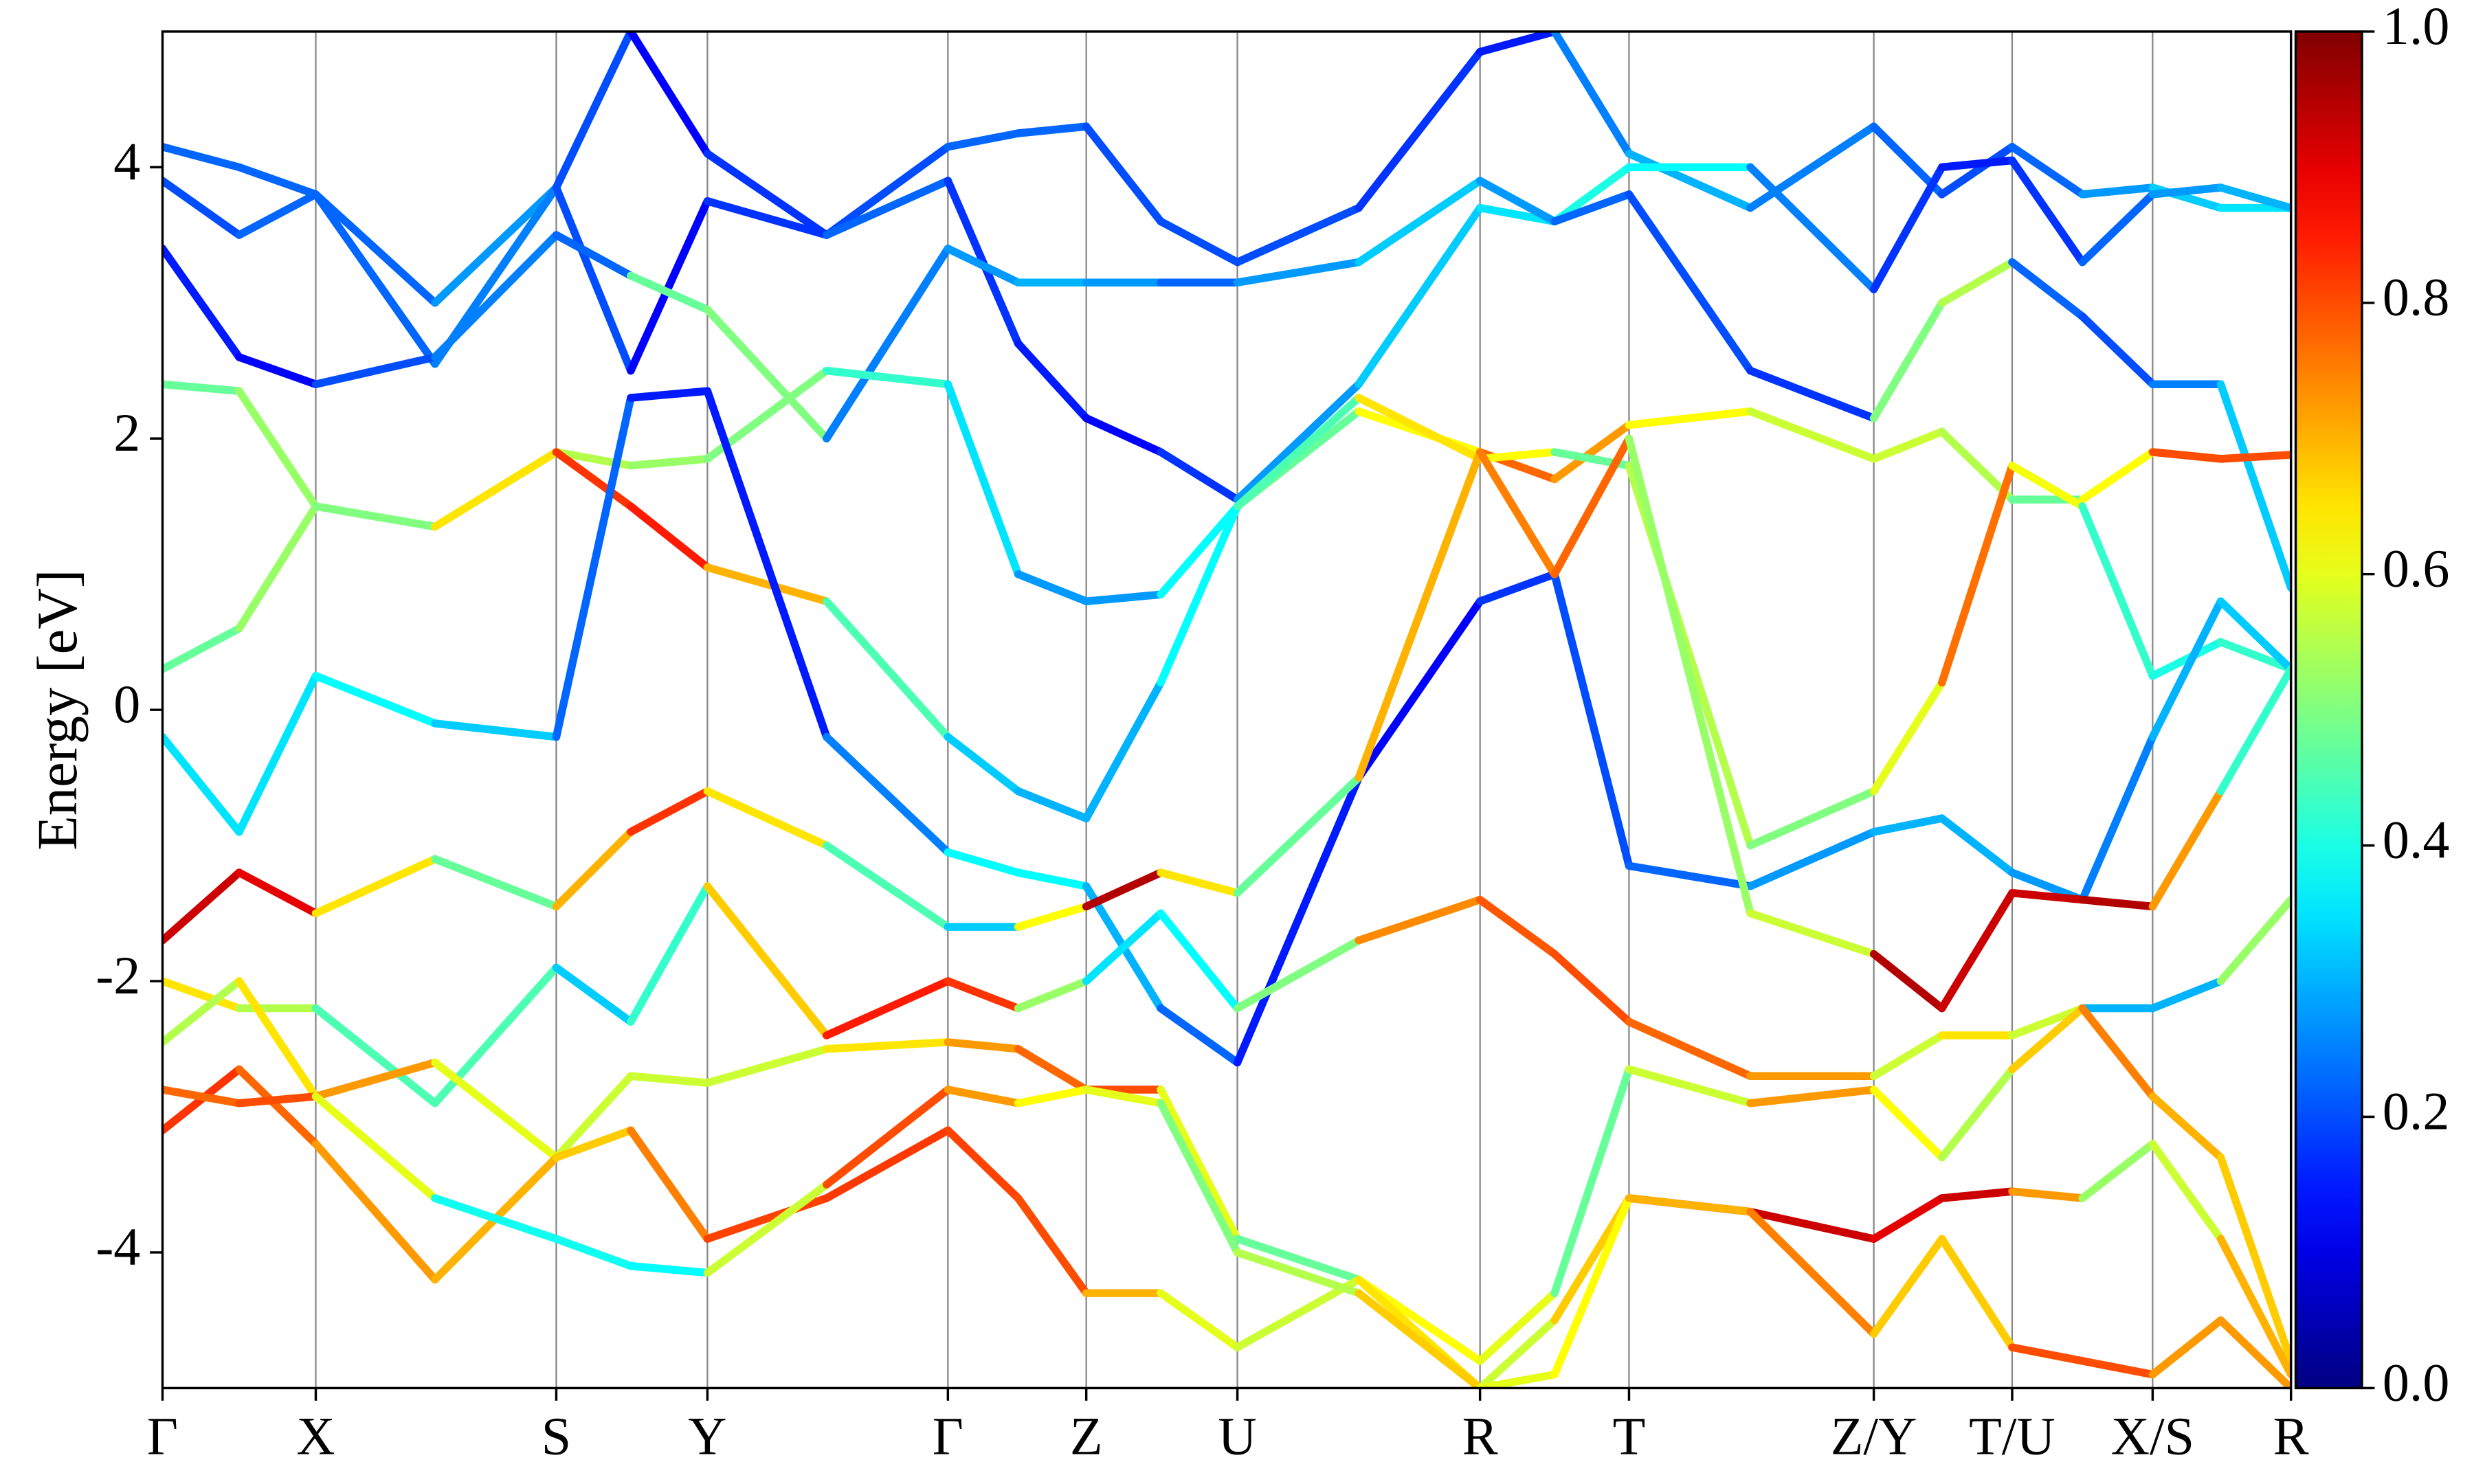 The width and height of the screenshot is (2474, 1484). What do you see at coordinates (2152, 1435) in the screenshot?
I see `x-tick-label: X/S` at bounding box center [2152, 1435].